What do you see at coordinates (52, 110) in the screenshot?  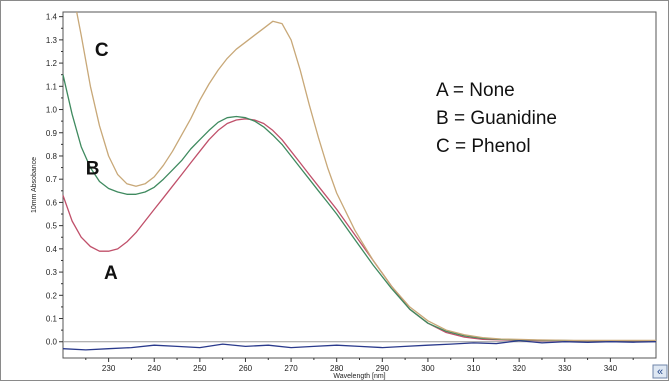 I see `y-tick-label: 1.0` at bounding box center [52, 110].